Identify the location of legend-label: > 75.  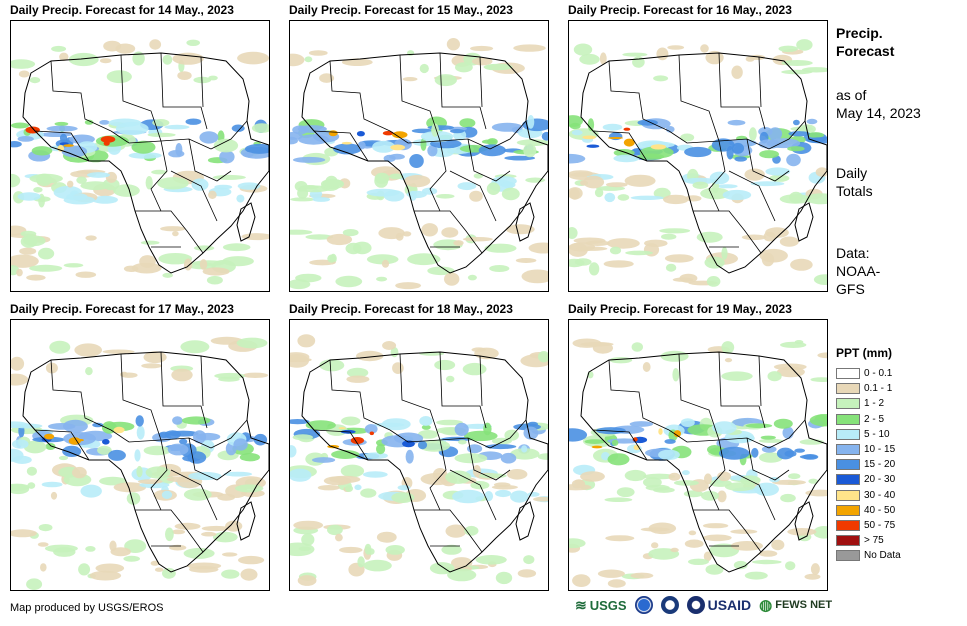
(874, 541).